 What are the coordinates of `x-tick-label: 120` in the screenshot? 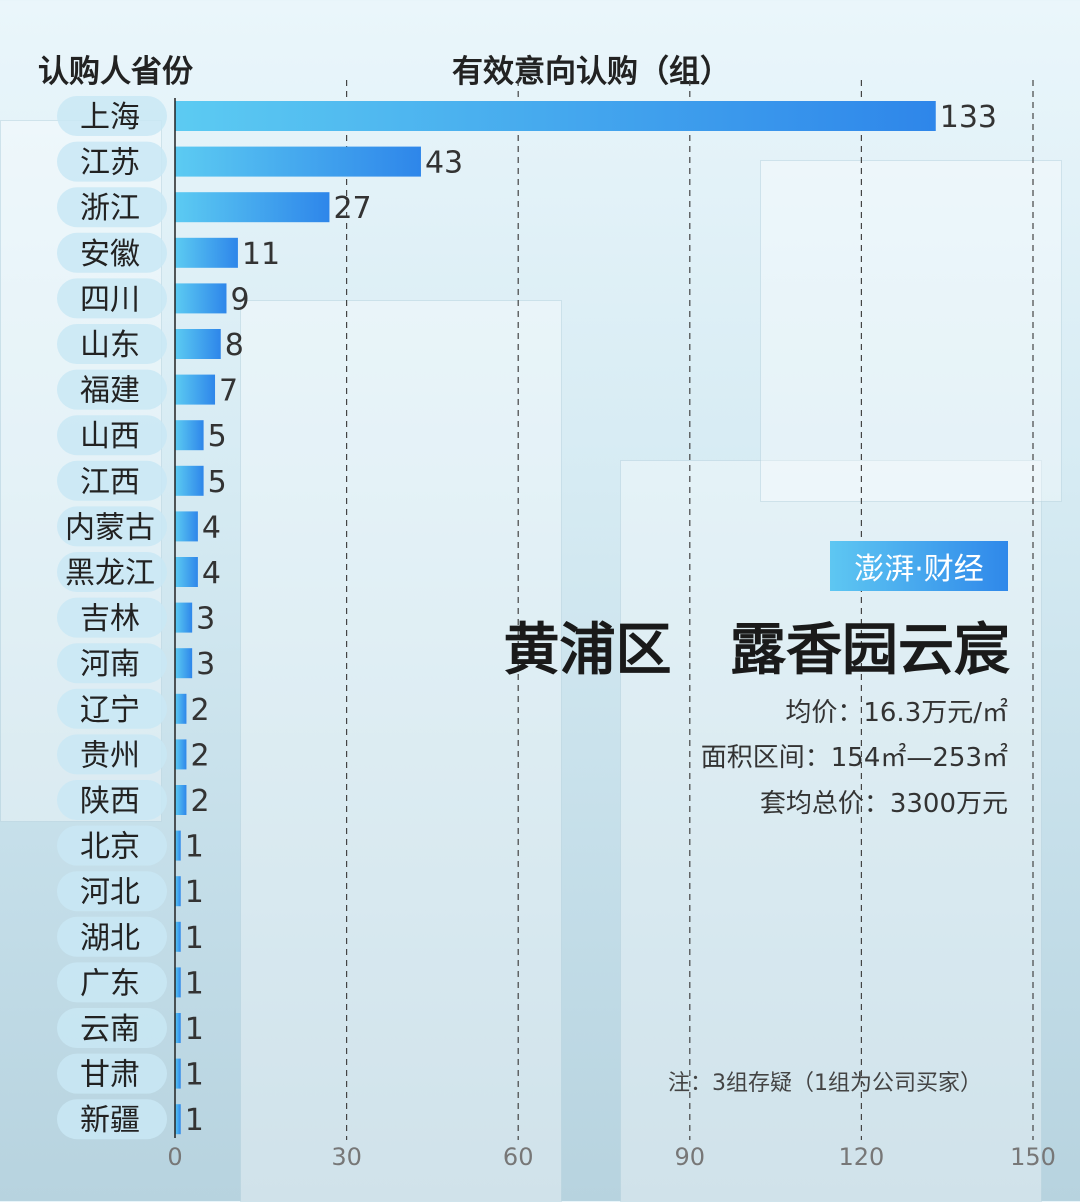 It's located at (861, 1157).